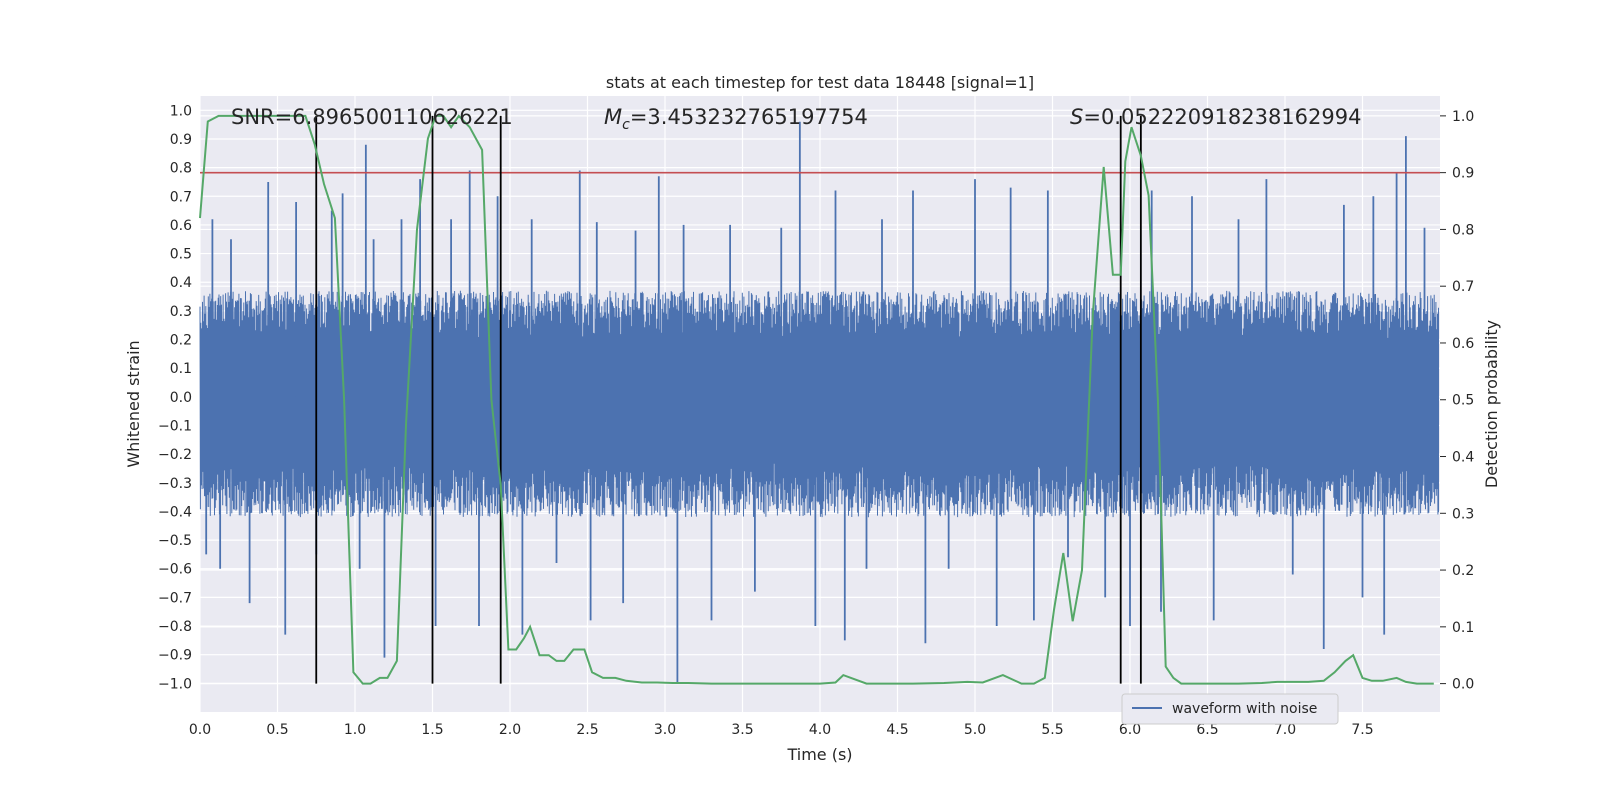  Describe the element at coordinates (175, 484) in the screenshot. I see `y-tick-label: −0.3` at that location.